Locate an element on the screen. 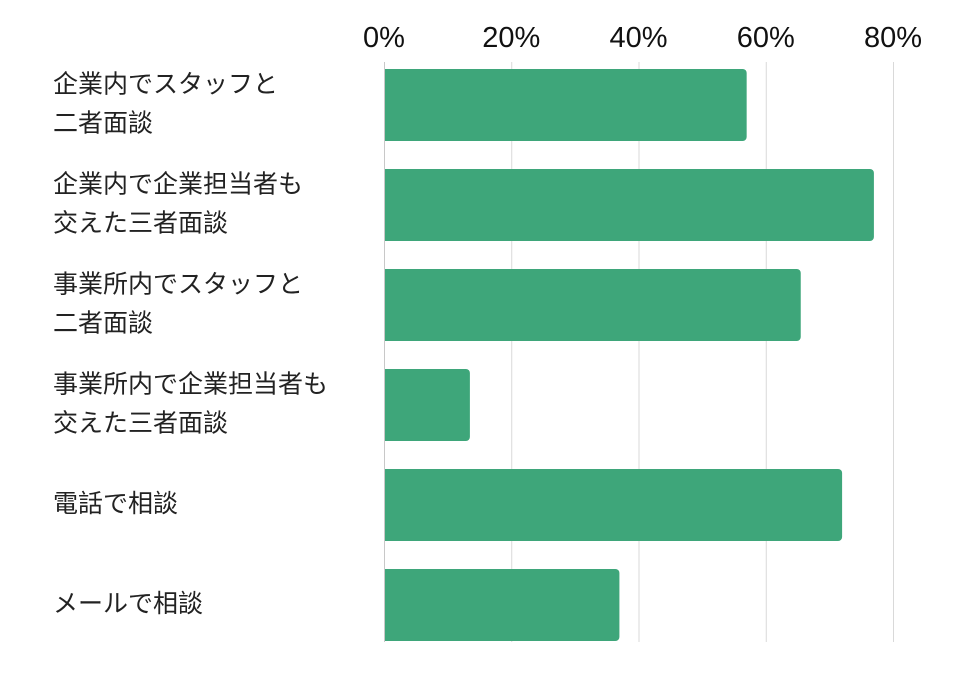  x-tick-label: 60% is located at coordinates (766, 38).